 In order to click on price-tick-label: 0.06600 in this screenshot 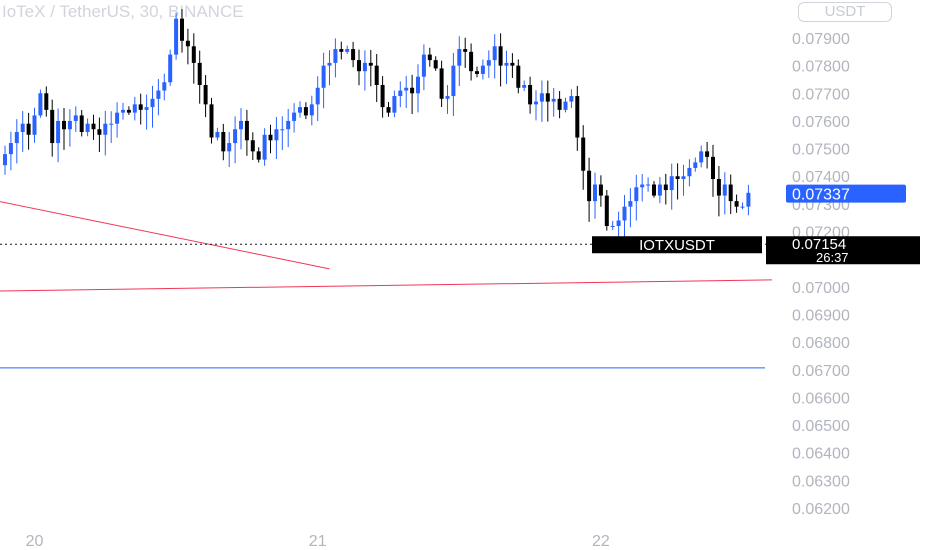, I will do `click(821, 398)`.